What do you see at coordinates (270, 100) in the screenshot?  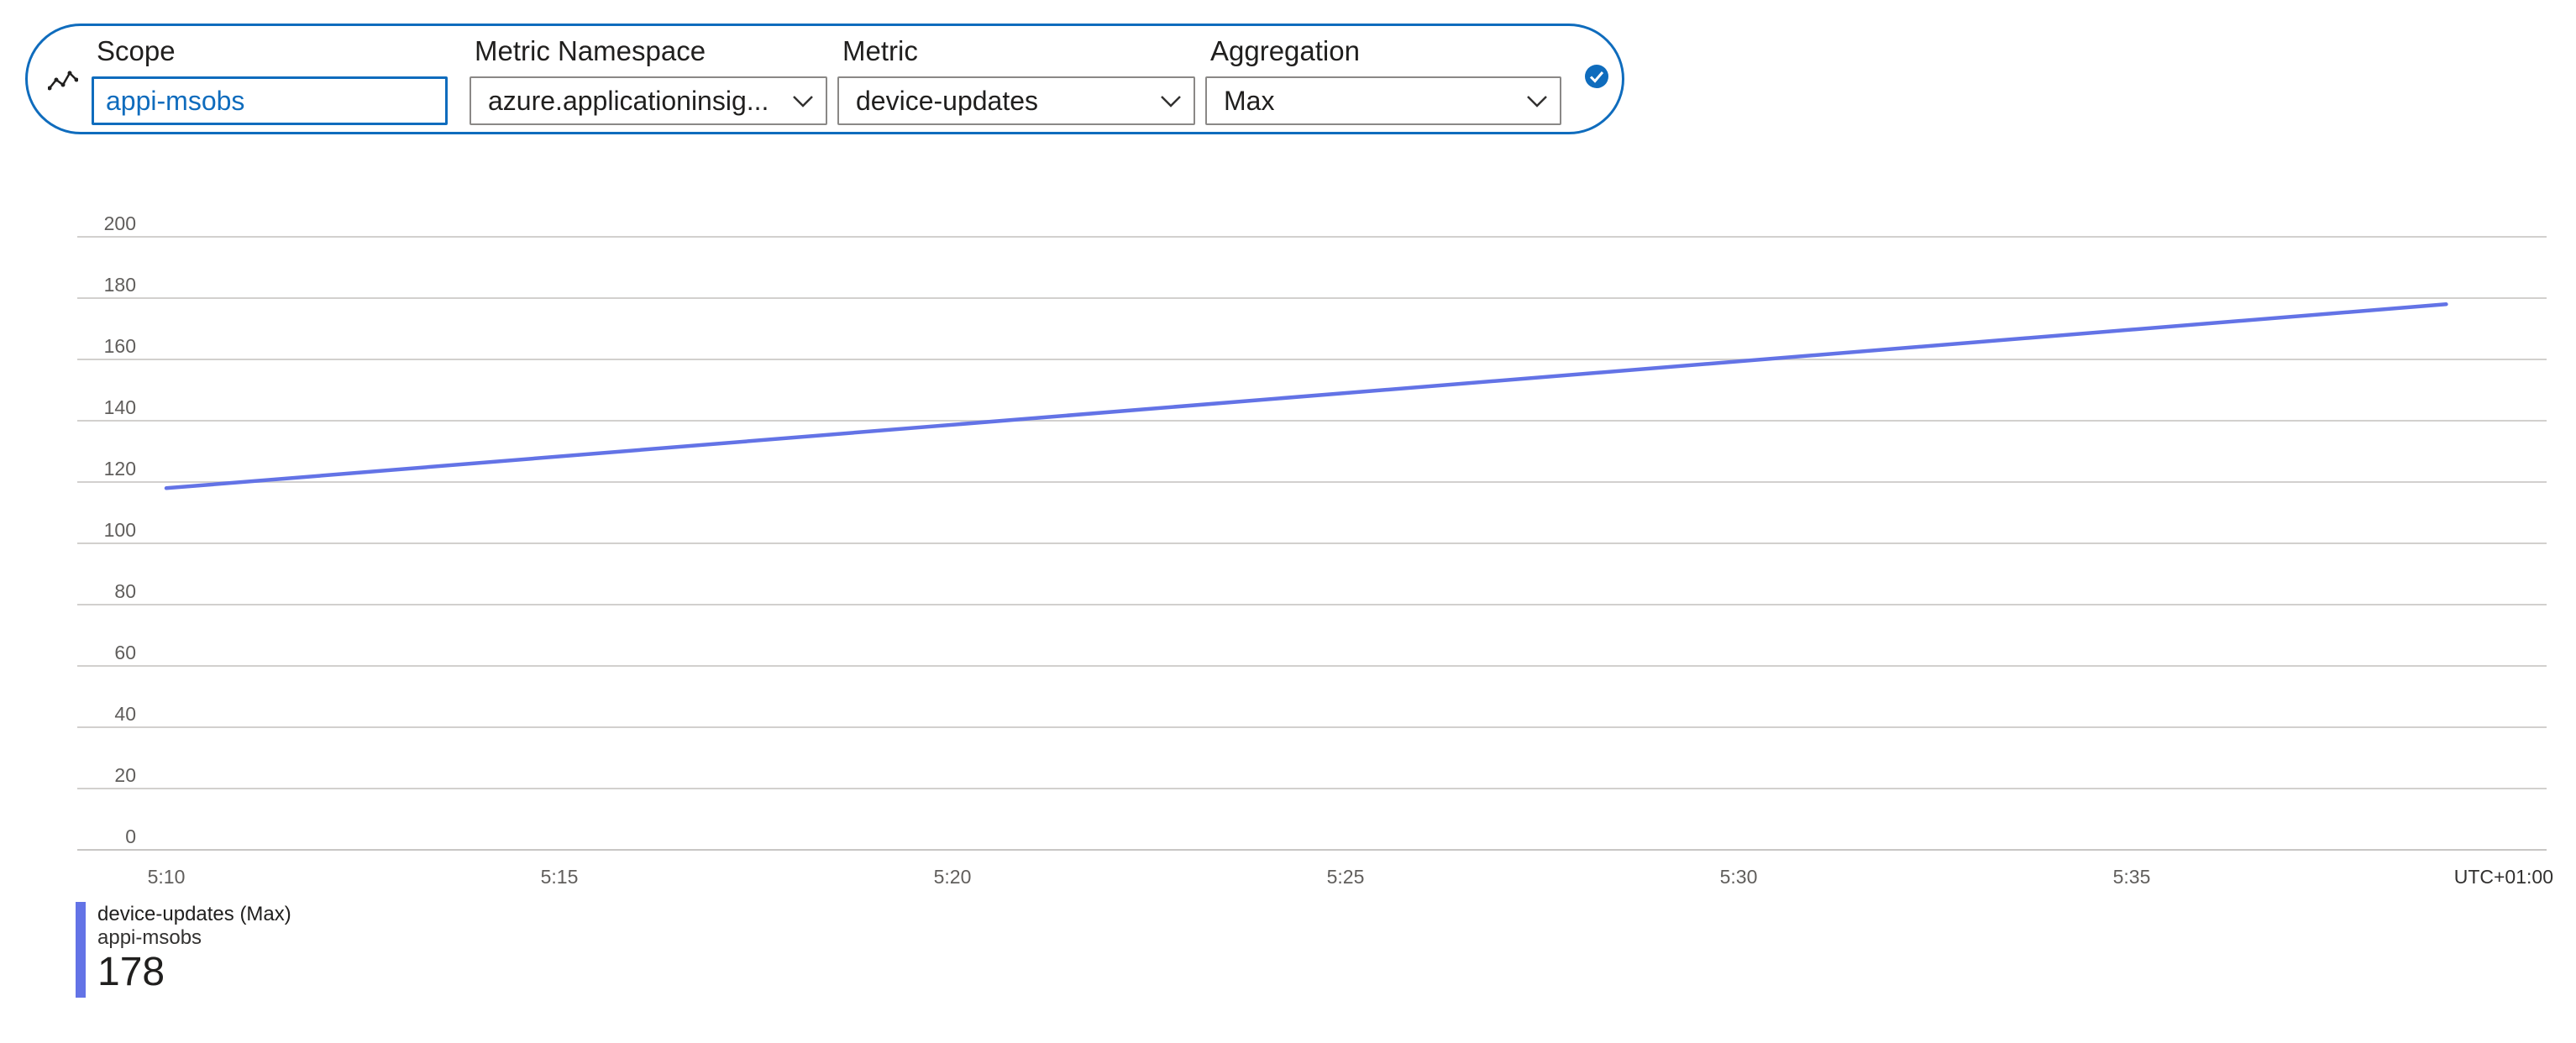 I see `scope-input: appi-msobs` at bounding box center [270, 100].